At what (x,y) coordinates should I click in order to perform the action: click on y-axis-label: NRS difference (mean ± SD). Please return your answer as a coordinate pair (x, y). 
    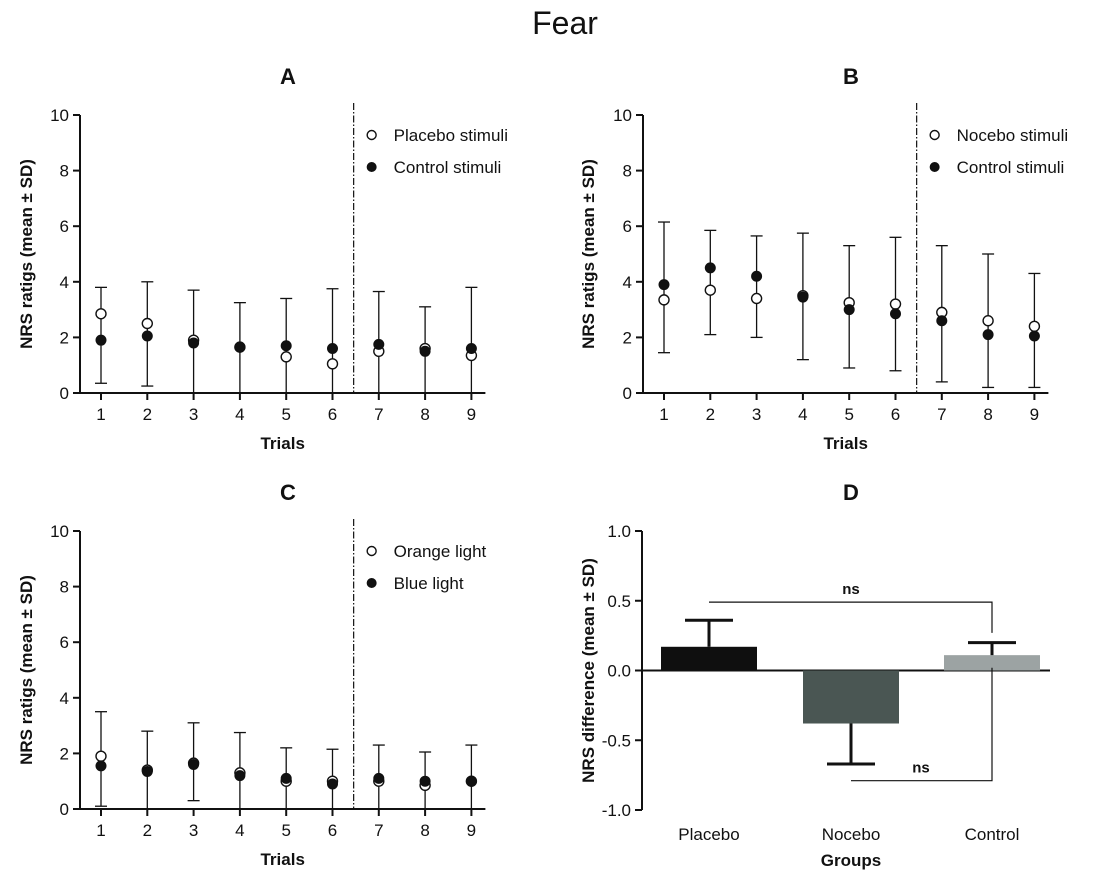
    Looking at the image, I should click on (588, 670).